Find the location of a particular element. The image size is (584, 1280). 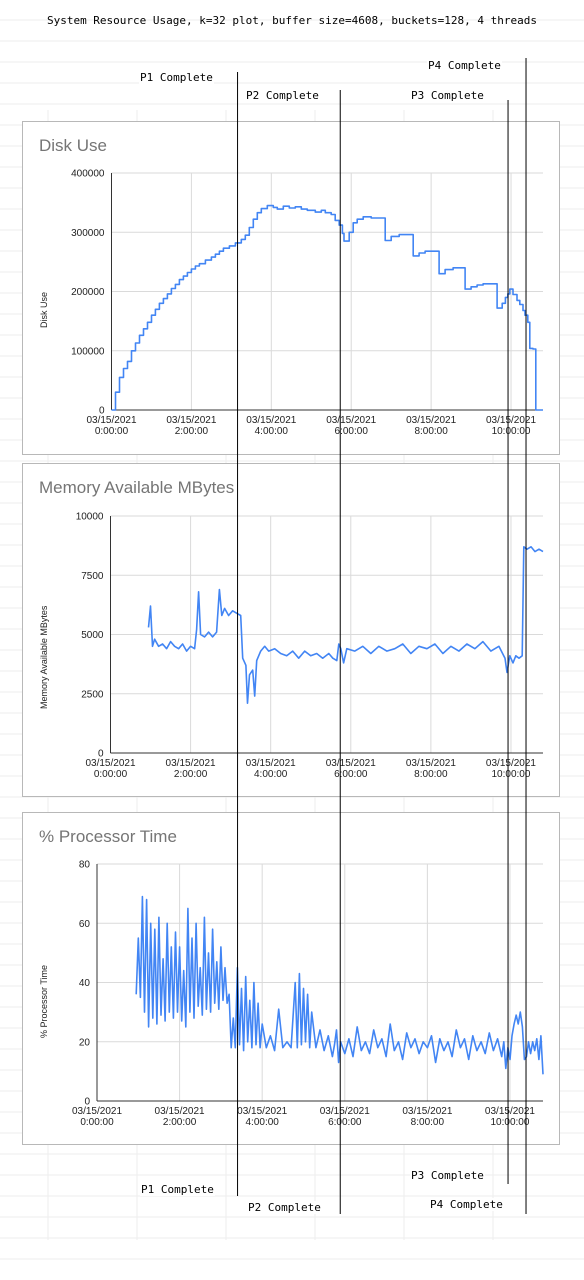

marker-label-p3-bottom: P3 Complete is located at coordinates (447, 1175).